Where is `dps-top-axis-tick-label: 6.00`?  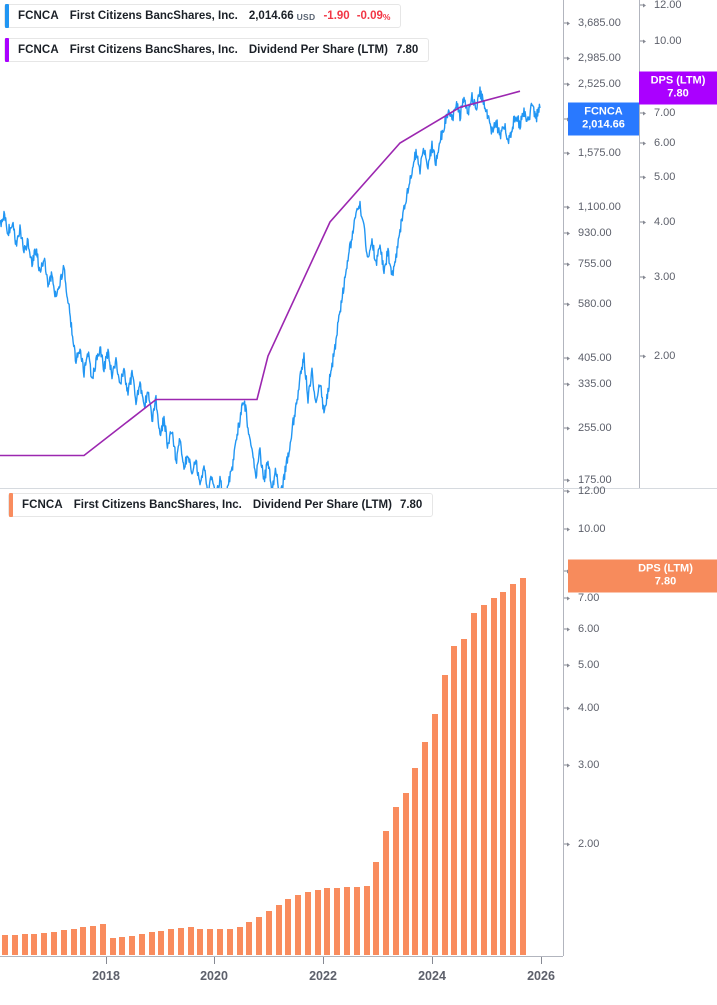
dps-top-axis-tick-label: 6.00 is located at coordinates (665, 143).